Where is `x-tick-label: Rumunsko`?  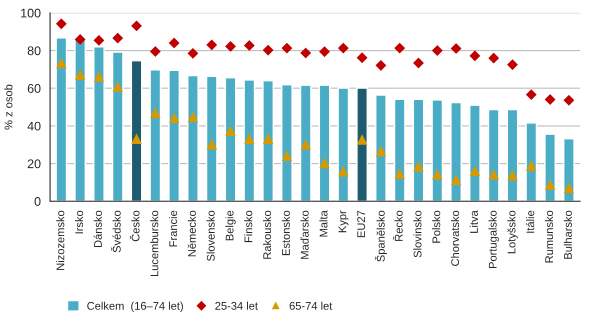 x-tick-label: Rumunsko is located at coordinates (549, 236).